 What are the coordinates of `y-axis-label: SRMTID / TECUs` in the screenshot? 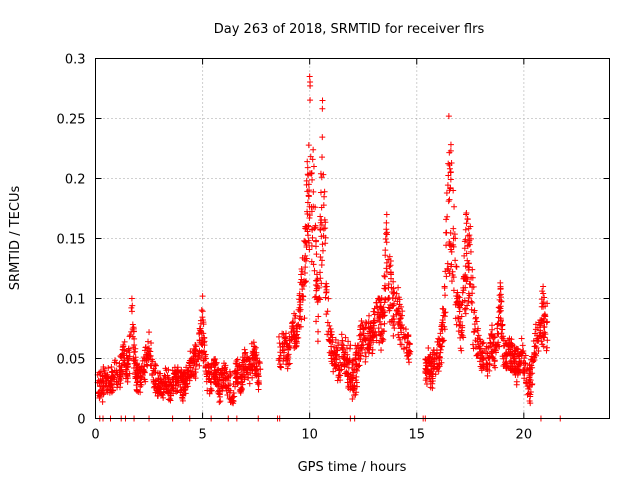 It's located at (15, 238).